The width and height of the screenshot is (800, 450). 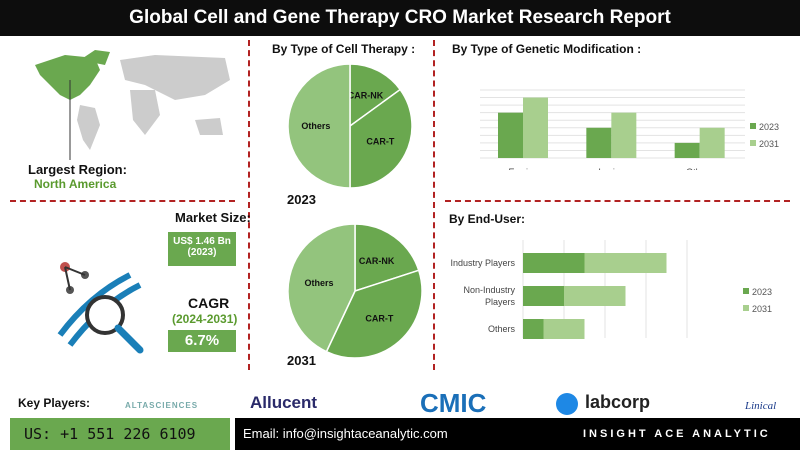 What do you see at coordinates (344, 49) in the screenshot?
I see `cell-therapy-title: By Type of Cell Therapy :` at bounding box center [344, 49].